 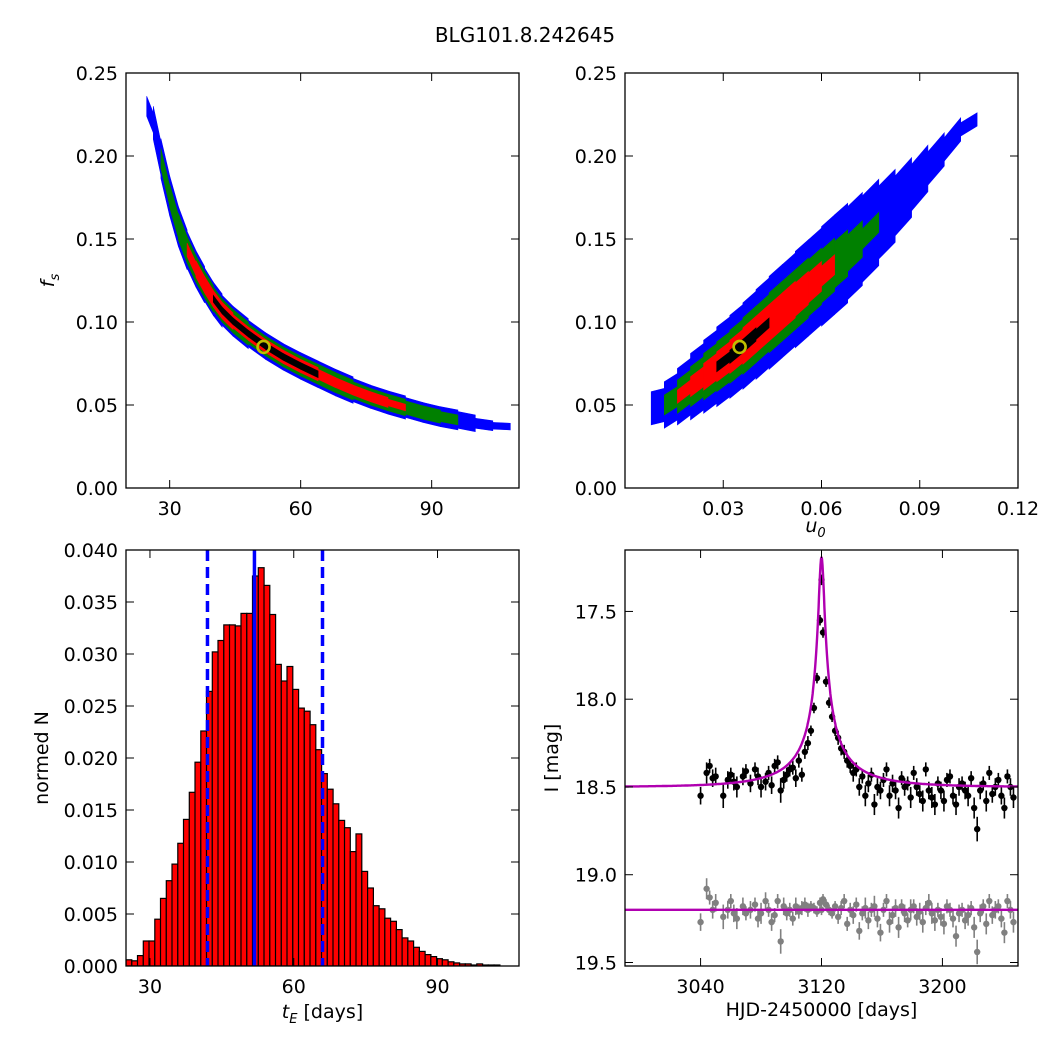 What do you see at coordinates (170, 509) in the screenshot?
I see `x-tick-label: 30` at bounding box center [170, 509].